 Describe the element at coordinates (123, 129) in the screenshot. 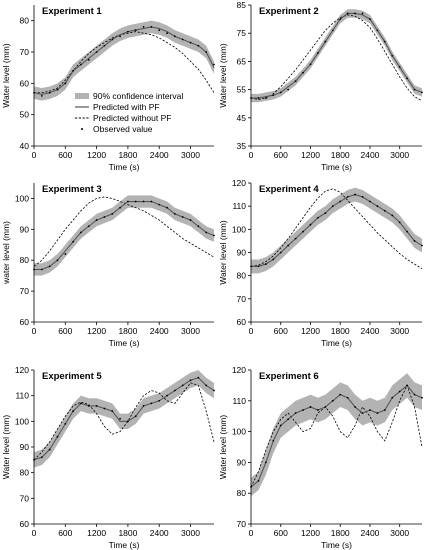

I see `legend-label-observed: Observed value` at that location.